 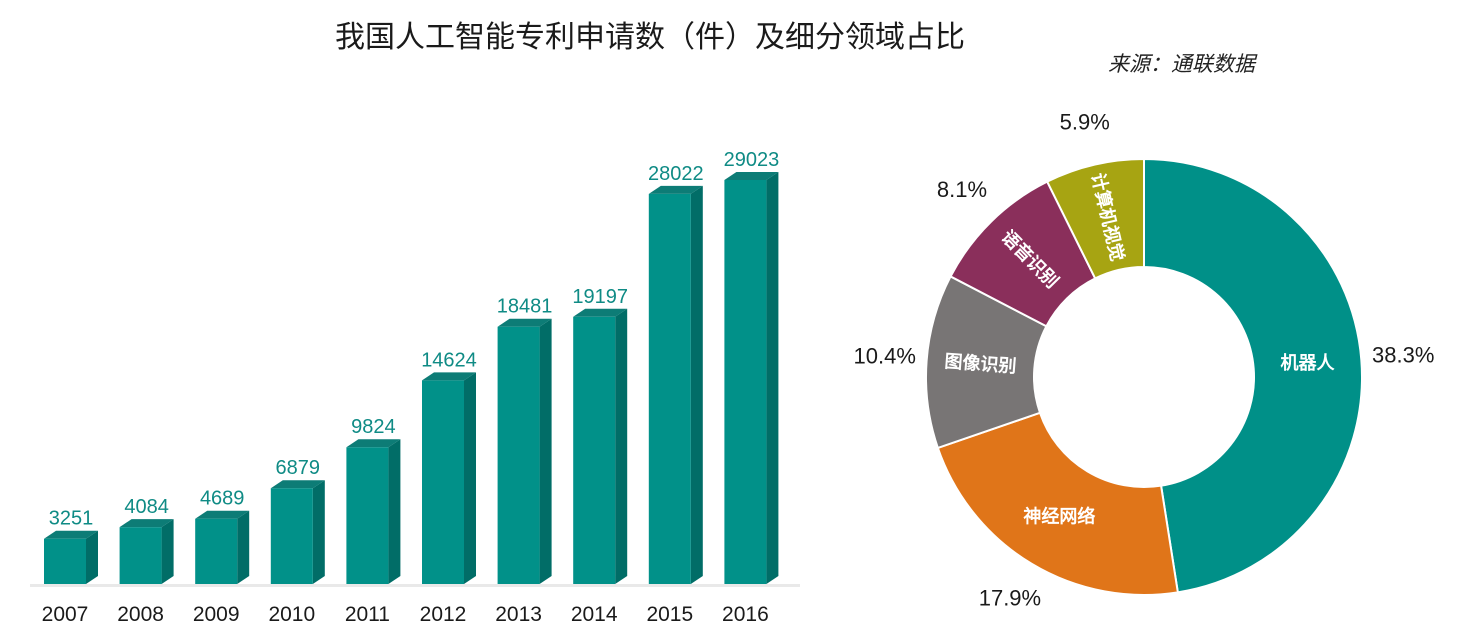 What do you see at coordinates (449, 360) in the screenshot?
I see `bar-value-label: 14624` at bounding box center [449, 360].